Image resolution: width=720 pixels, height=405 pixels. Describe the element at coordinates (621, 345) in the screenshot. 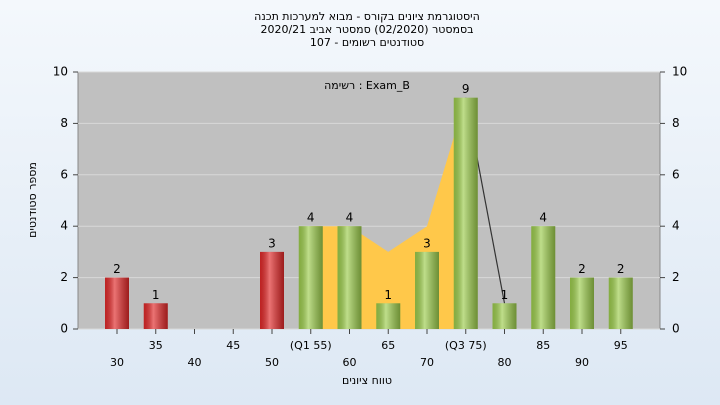

I see `x-tick-label: 95` at that location.